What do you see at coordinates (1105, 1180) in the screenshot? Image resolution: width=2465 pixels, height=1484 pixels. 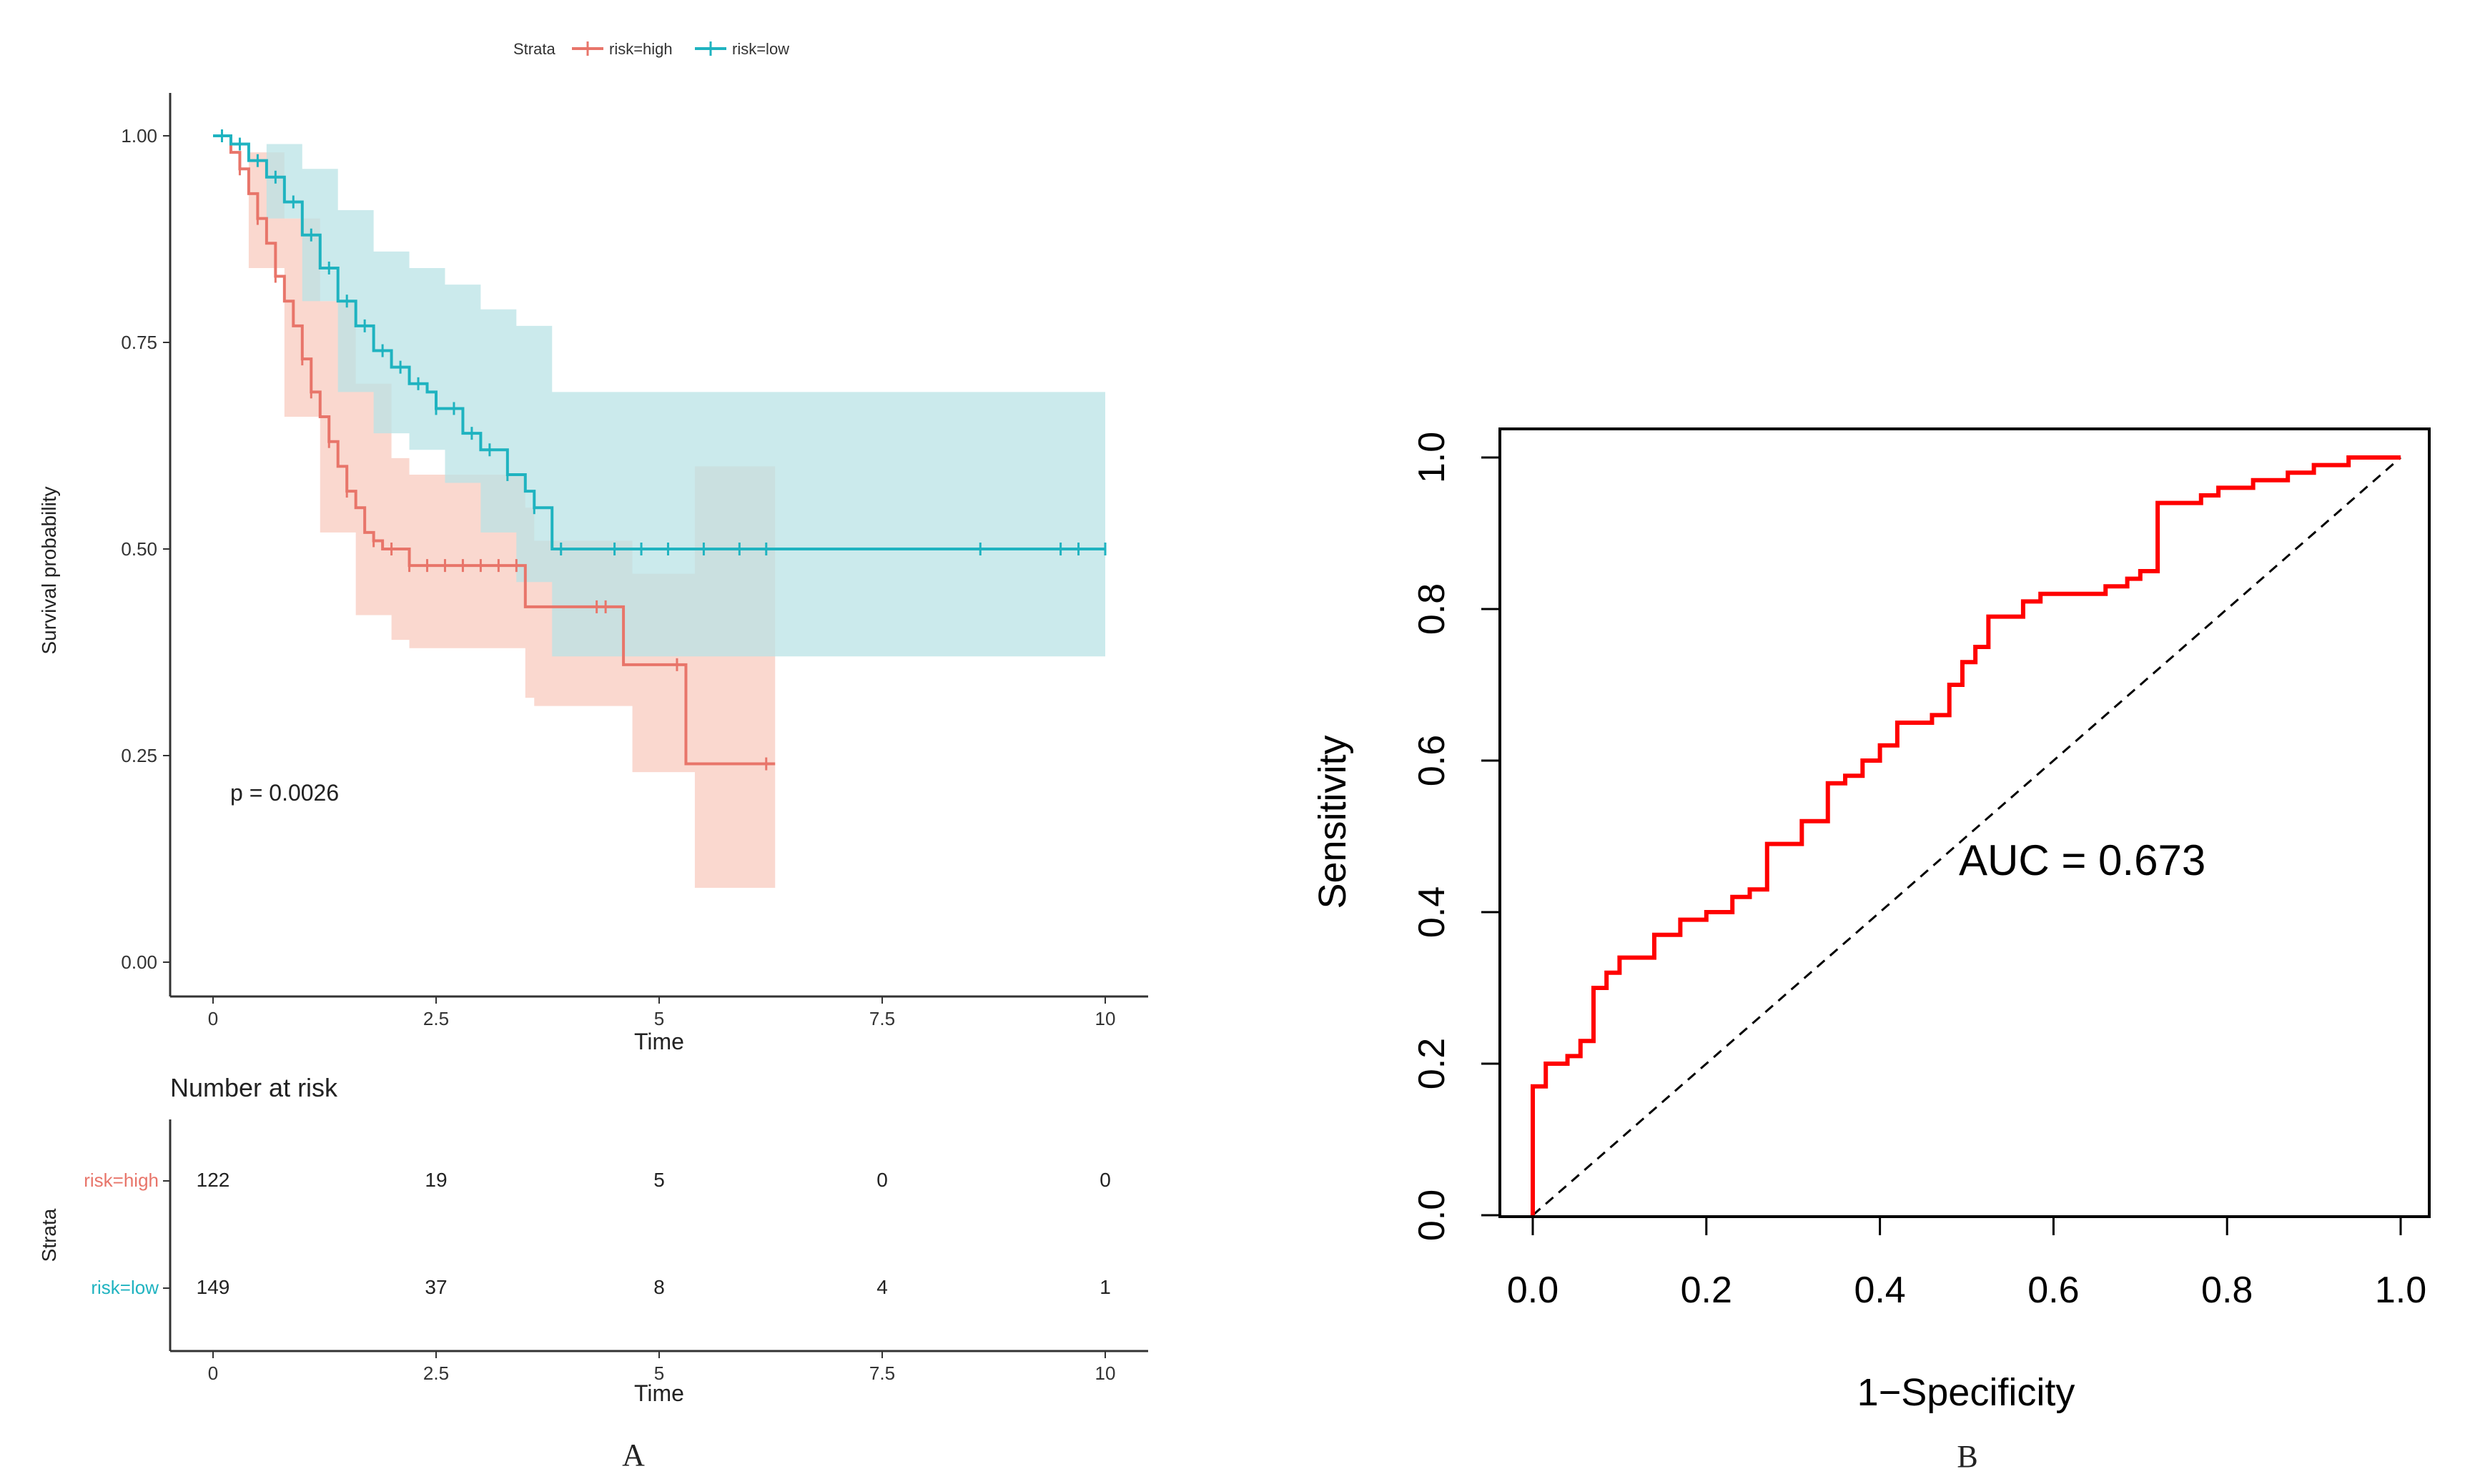 I see `risk-count-high-4: 0` at bounding box center [1105, 1180].